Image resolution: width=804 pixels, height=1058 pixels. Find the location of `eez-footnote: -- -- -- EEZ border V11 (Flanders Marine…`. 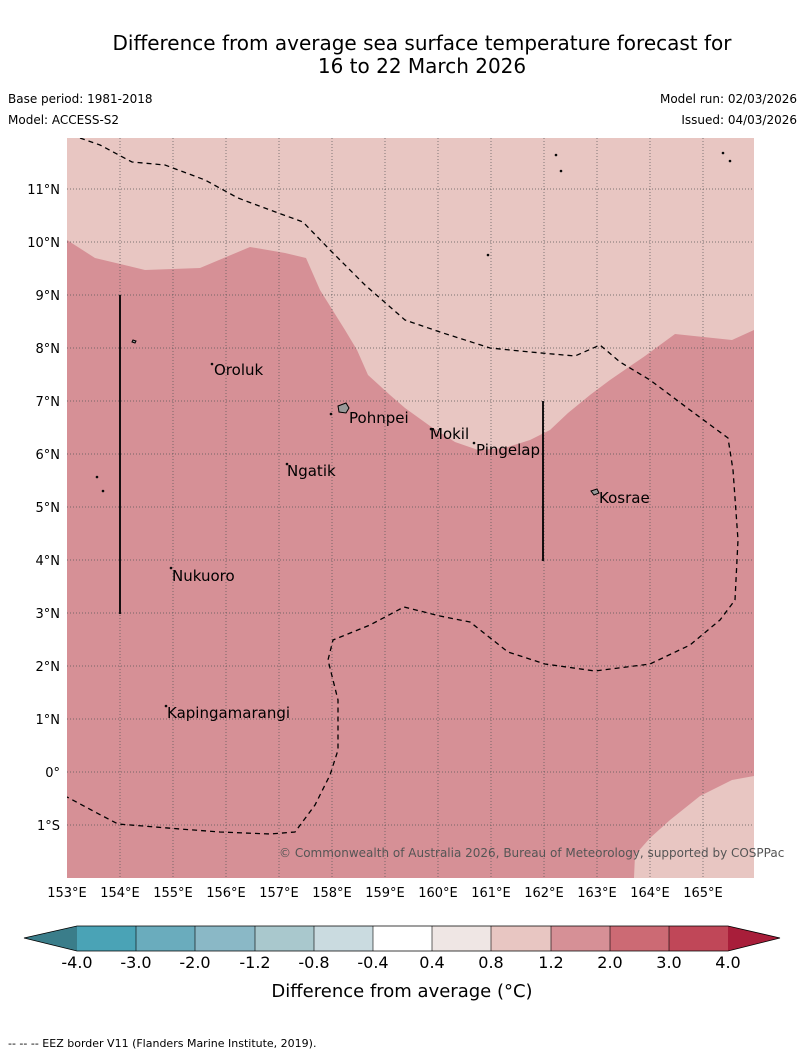

eez-footnote: -- -- -- EEZ border V11 (Flanders Marine… is located at coordinates (162, 1043).